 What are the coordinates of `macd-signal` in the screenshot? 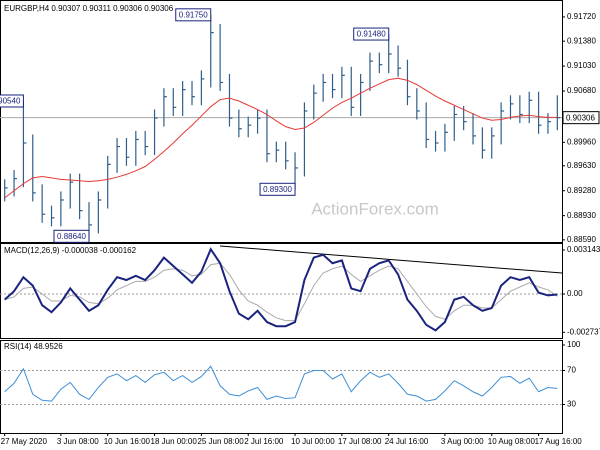 It's located at (281, 292).